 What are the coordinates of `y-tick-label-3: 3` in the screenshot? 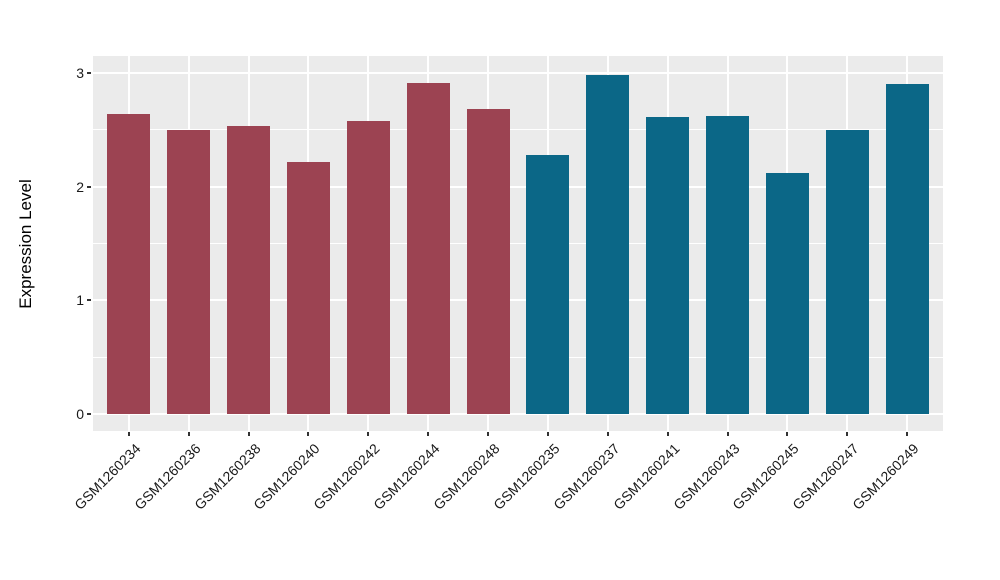 It's located at (80, 73).